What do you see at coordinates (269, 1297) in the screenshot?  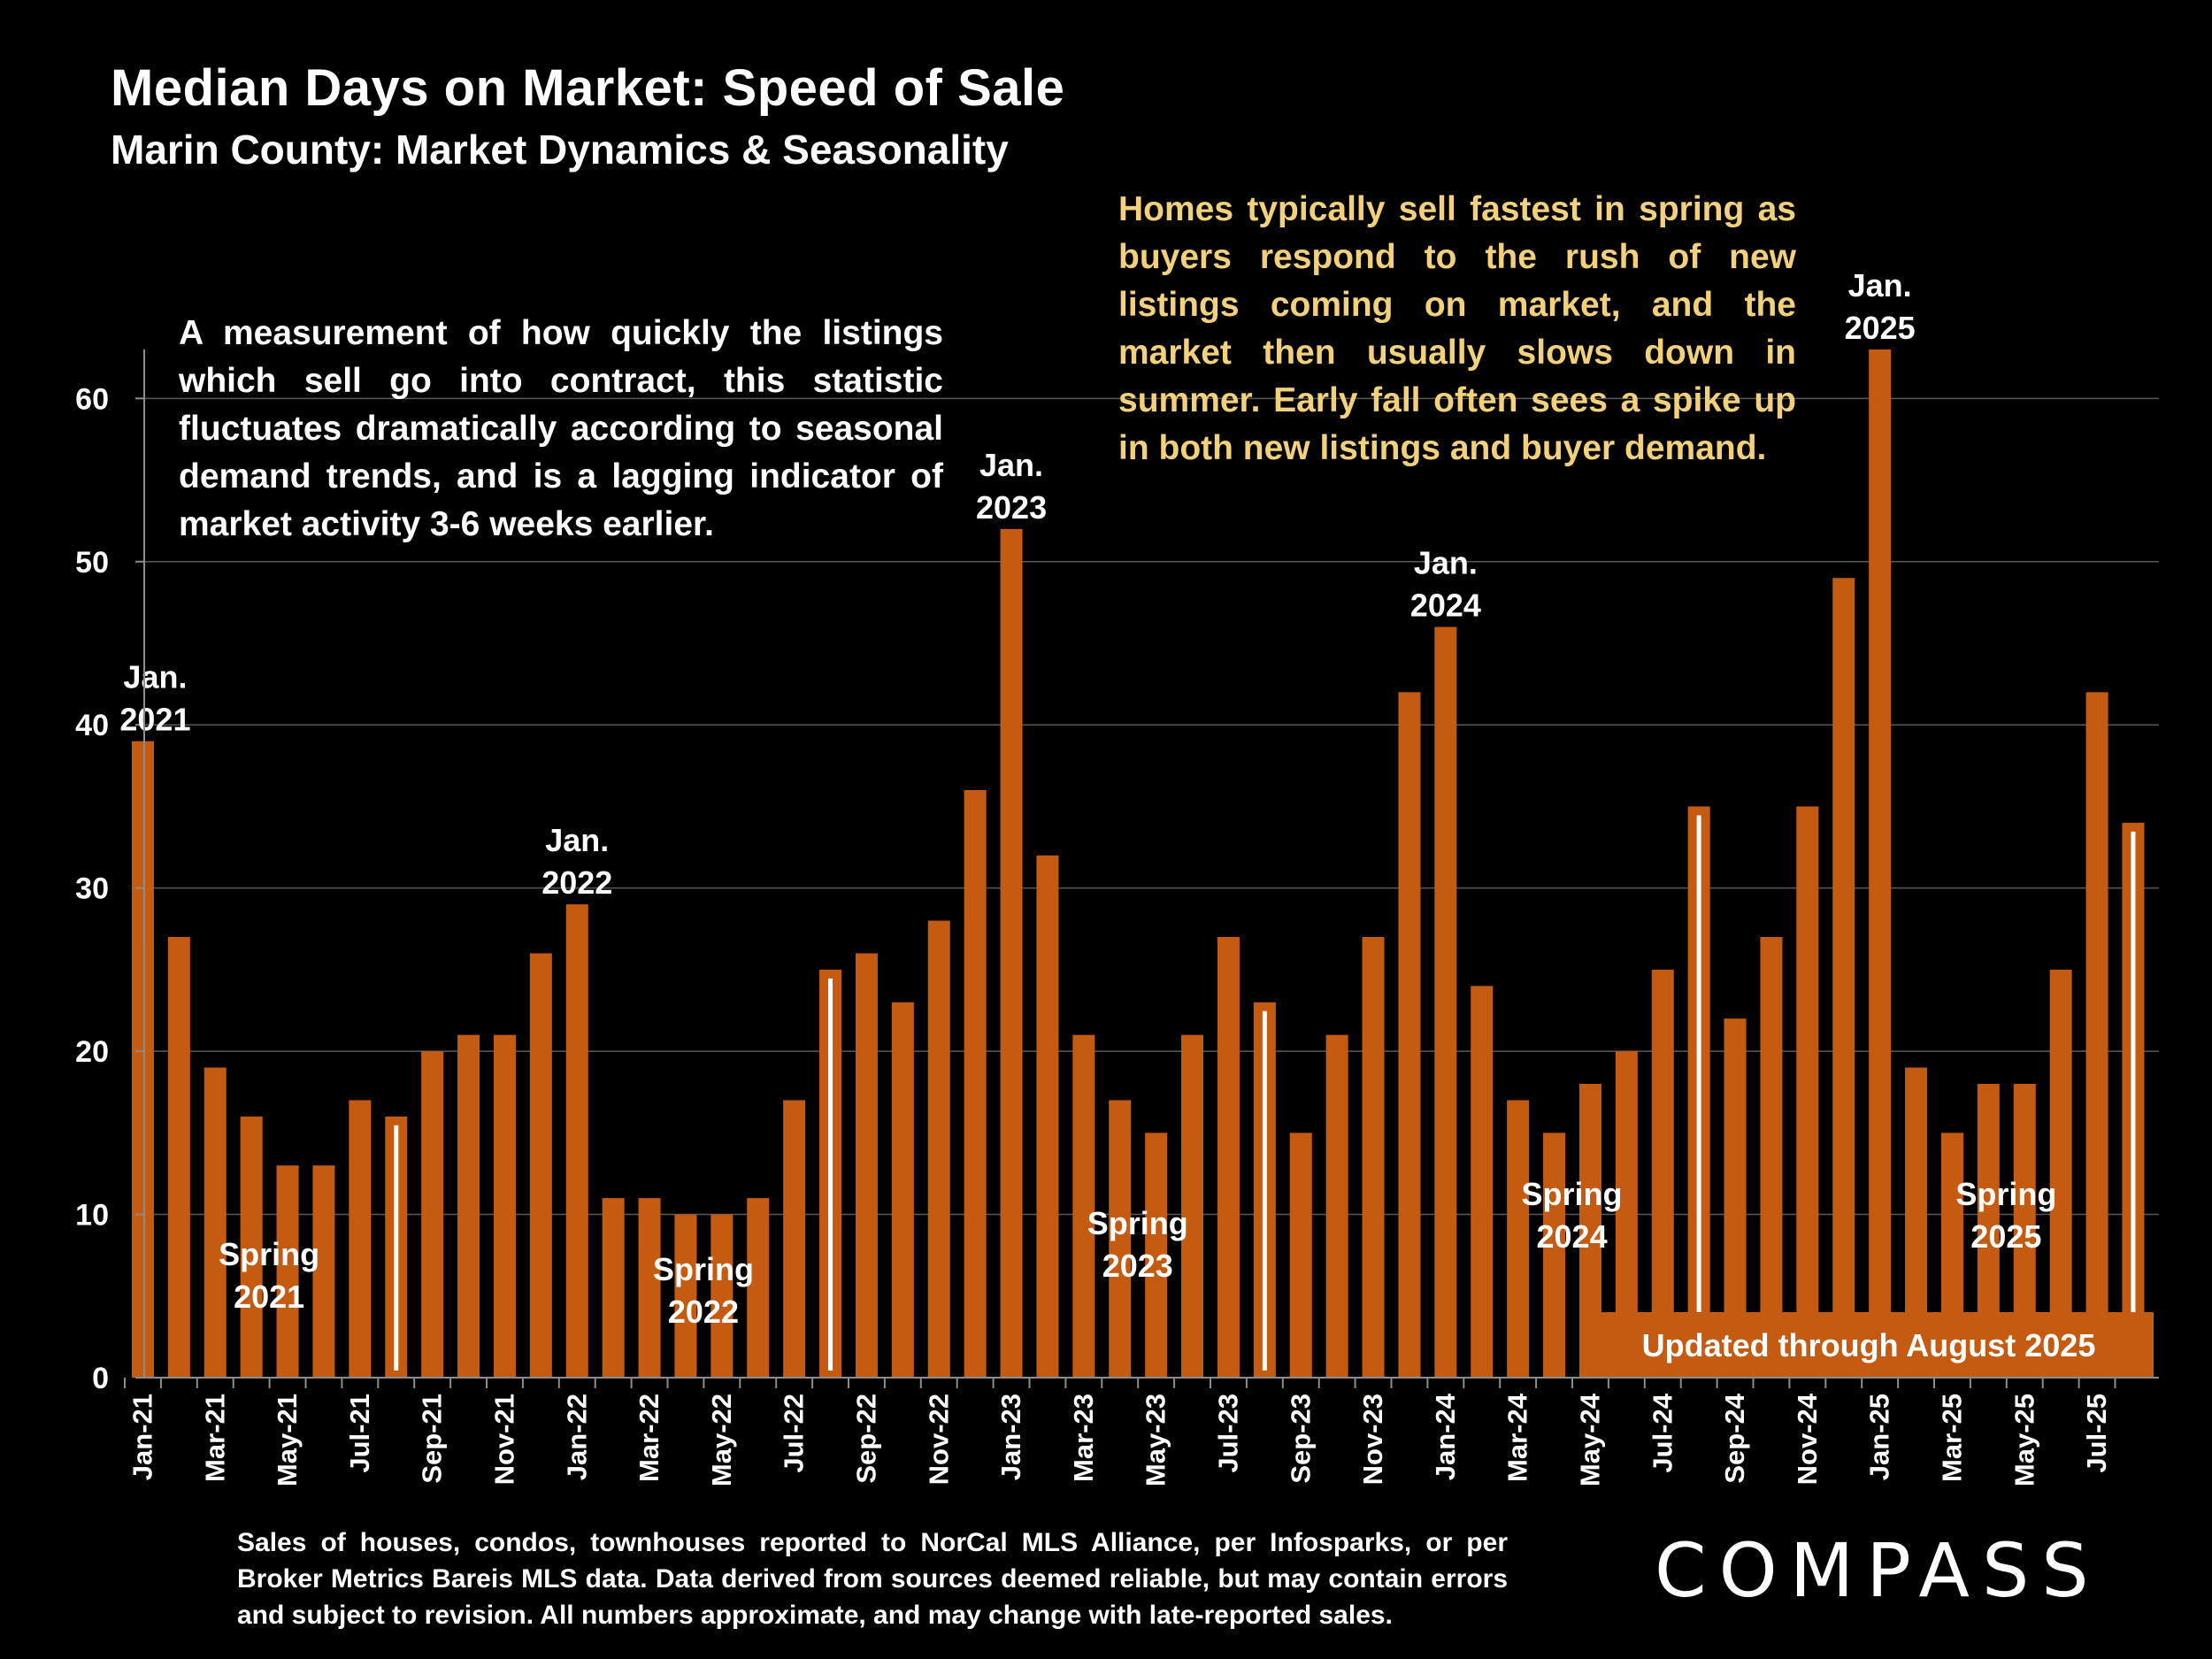 I see `annotation-Apr-21-year: 2021` at bounding box center [269, 1297].